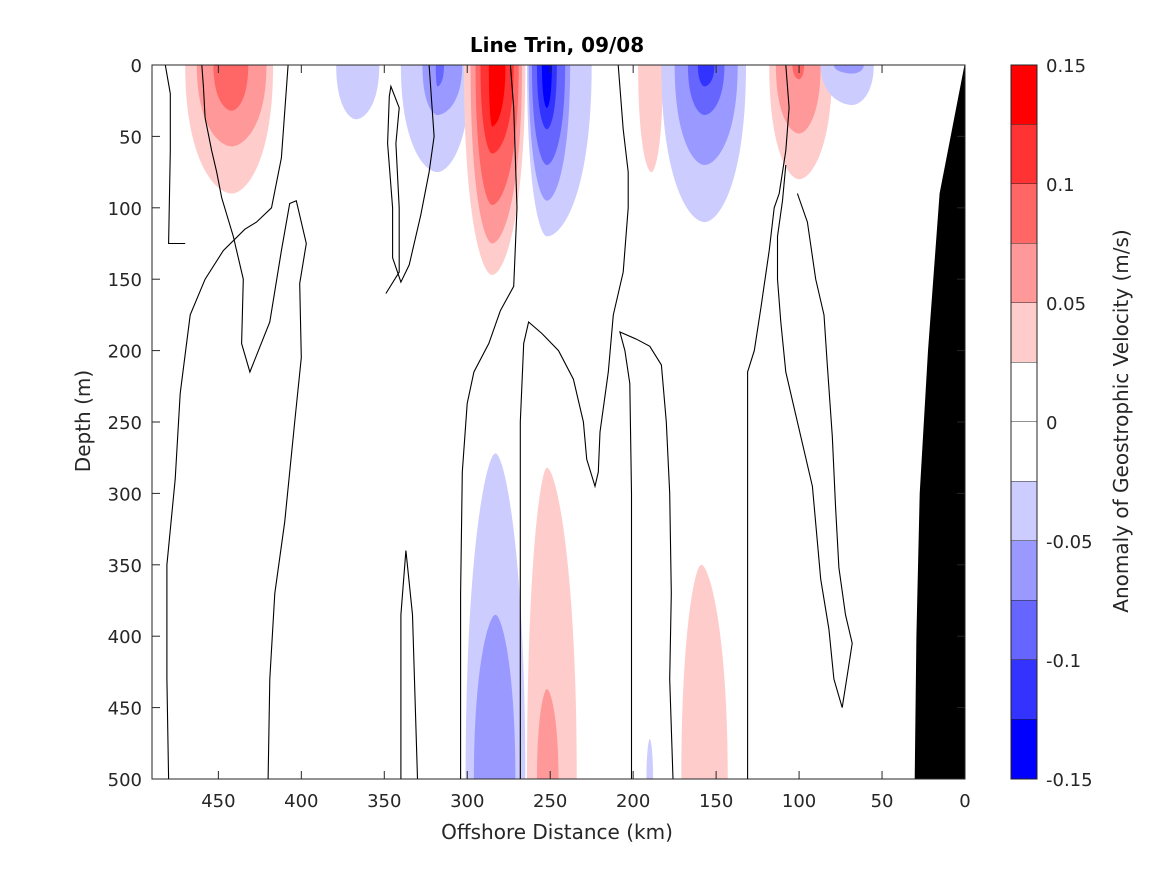 The image size is (1167, 875). Describe the element at coordinates (1121, 420) in the screenshot. I see `colorbar-label: Anomaly of Geostrophic Velocity (m/s)` at that location.